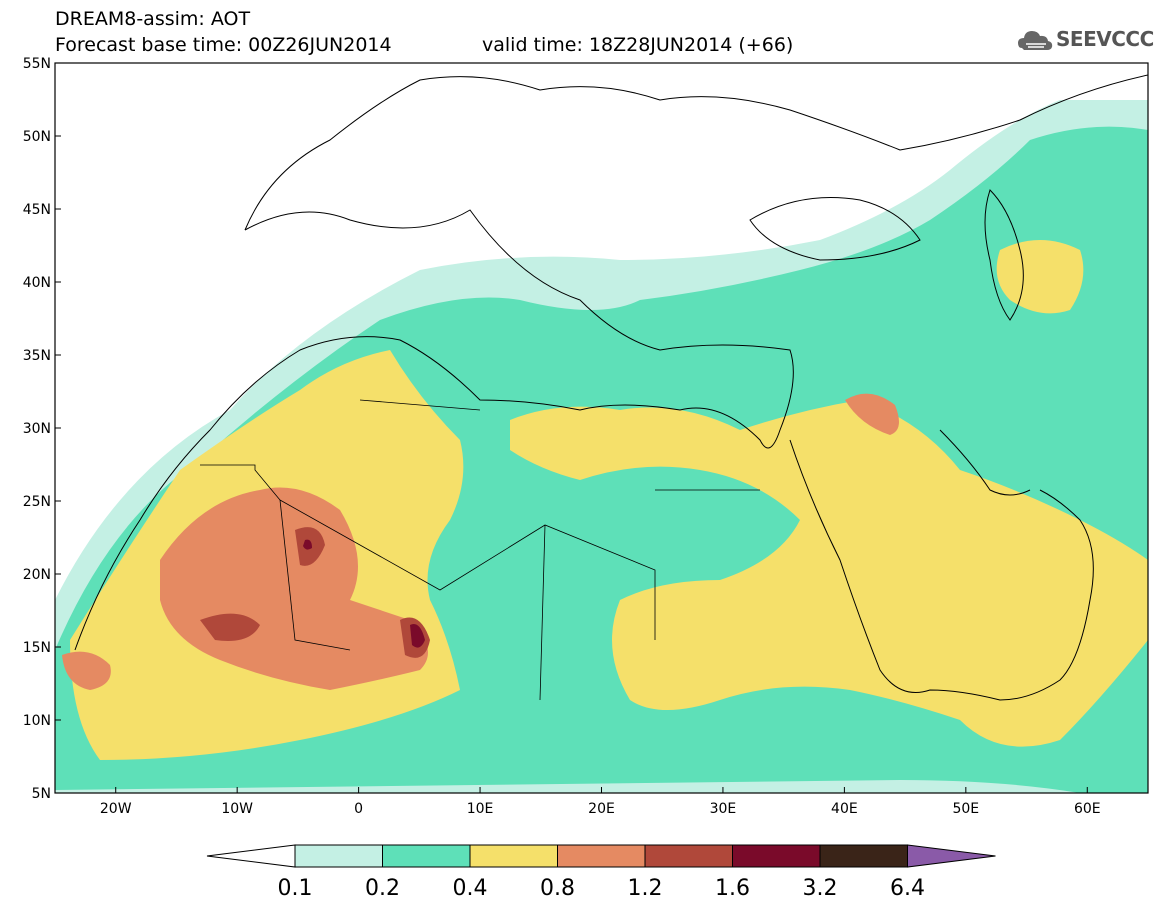 Image resolution: width=1165 pixels, height=905 pixels. I want to click on cloud-icon, so click(1035, 40).